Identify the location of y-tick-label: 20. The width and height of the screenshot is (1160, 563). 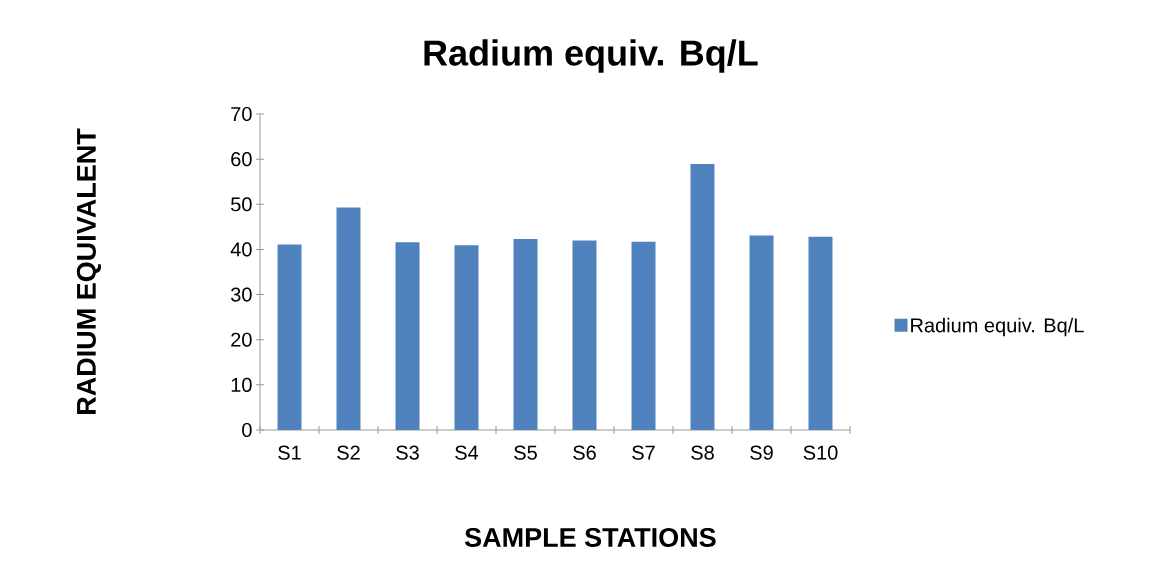
(241, 339).